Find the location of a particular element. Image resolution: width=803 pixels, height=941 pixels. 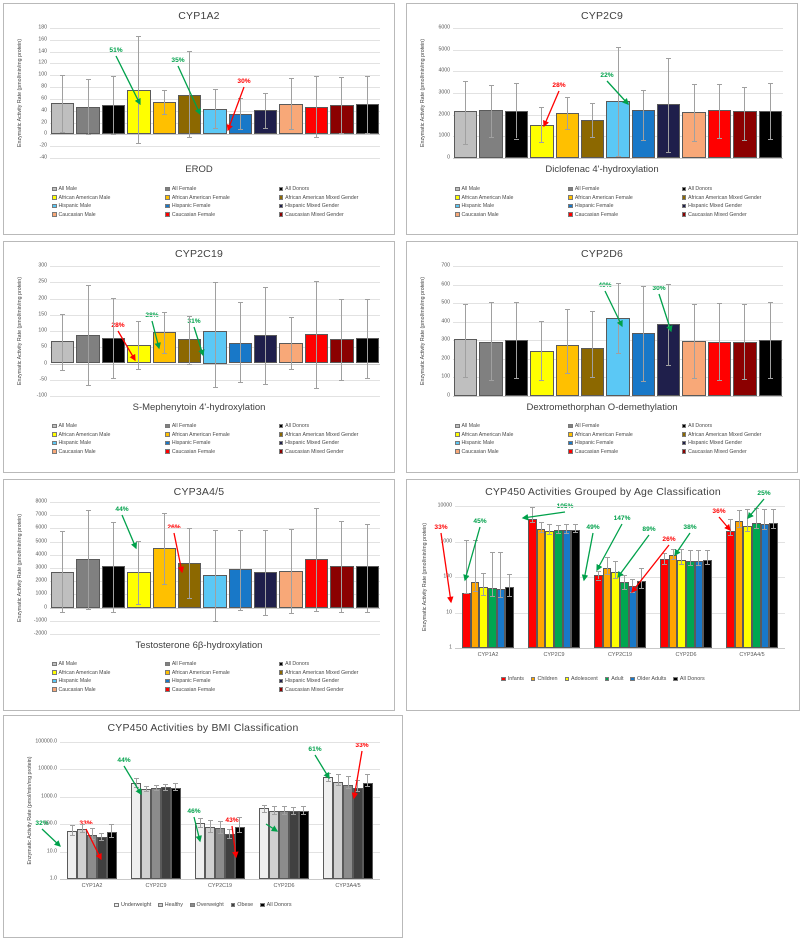

x-axis-tick-label: CYP1A2 is located at coordinates (488, 655).